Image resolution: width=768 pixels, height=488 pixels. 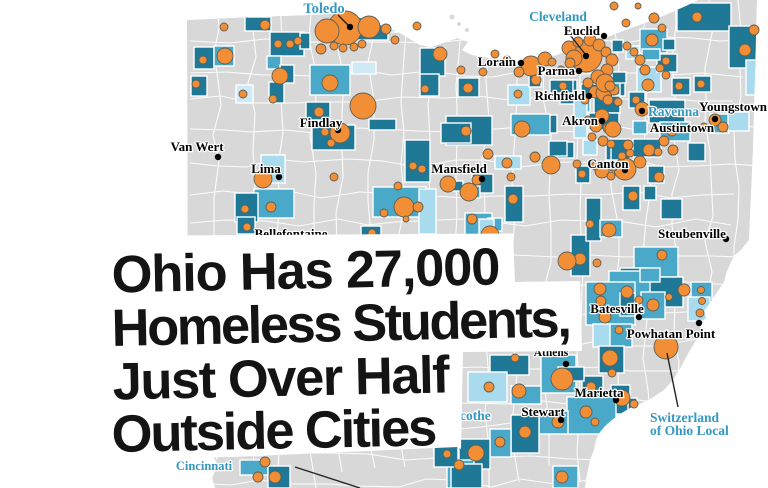 I want to click on svg-text: Findlay, so click(x=321, y=122).